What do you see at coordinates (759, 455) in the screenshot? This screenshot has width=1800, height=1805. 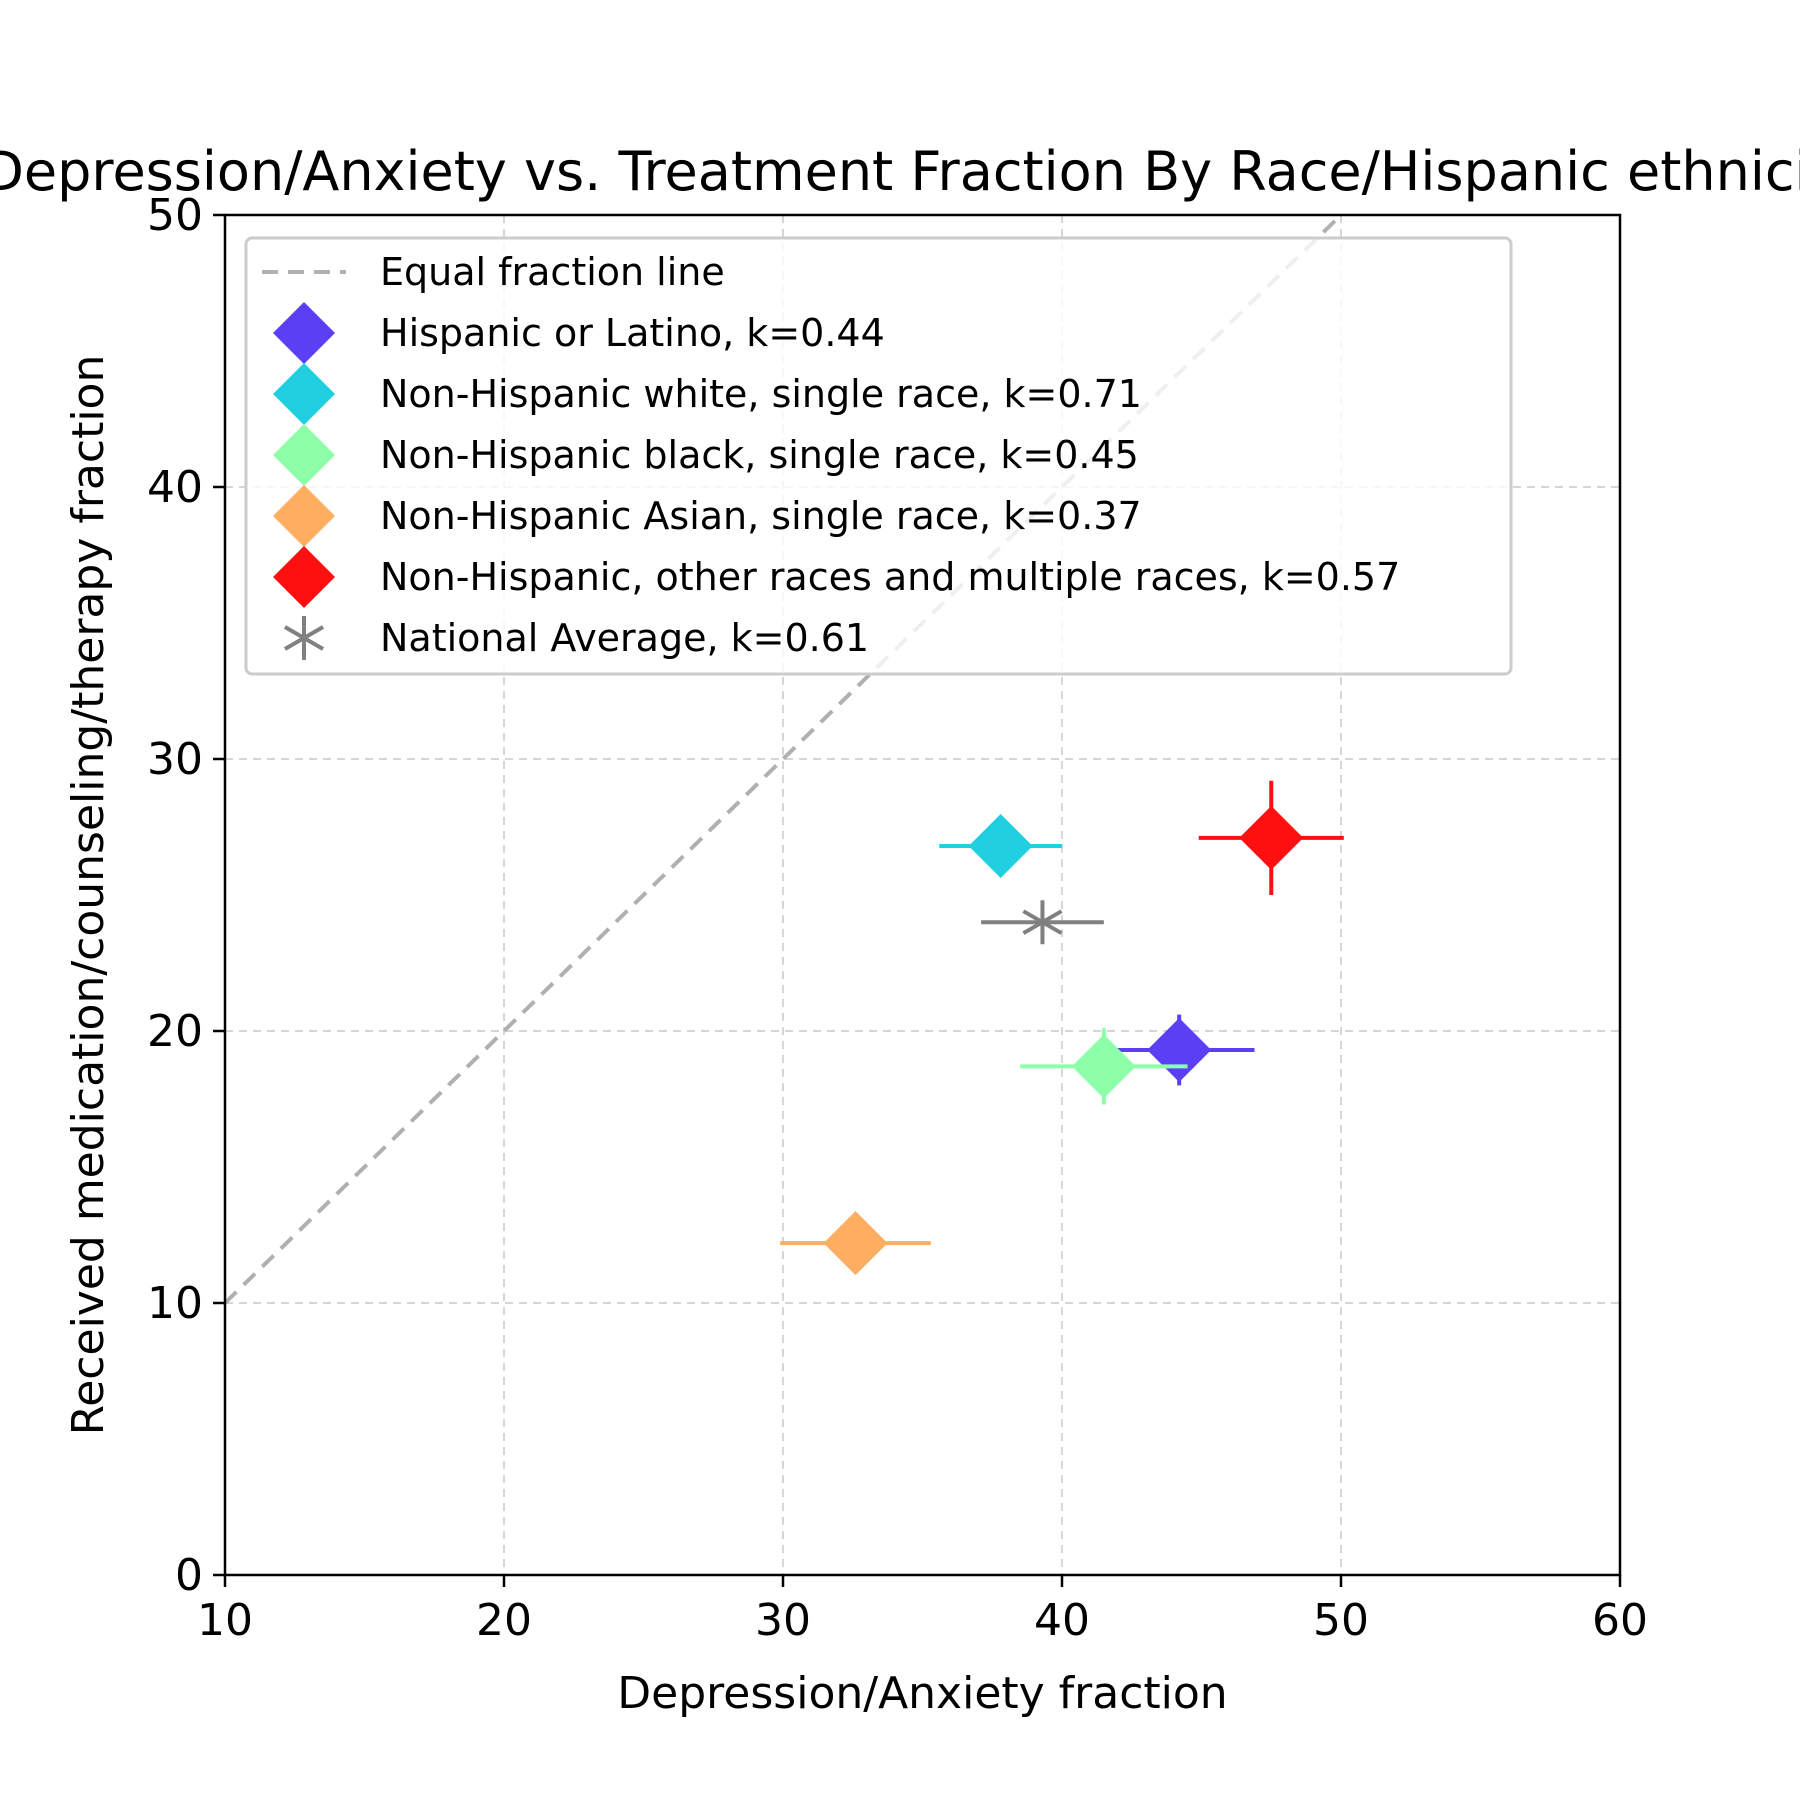 I see `legend-label: Non-Hispanic black, single race, k=0.45` at bounding box center [759, 455].